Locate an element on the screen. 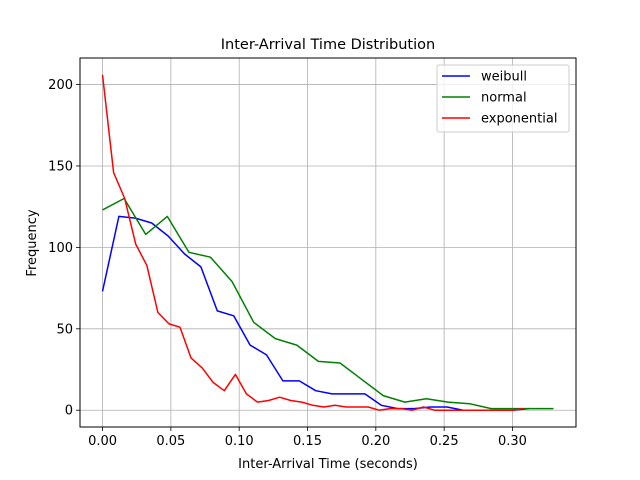  x-tick-label: 0.00 is located at coordinates (102, 441).